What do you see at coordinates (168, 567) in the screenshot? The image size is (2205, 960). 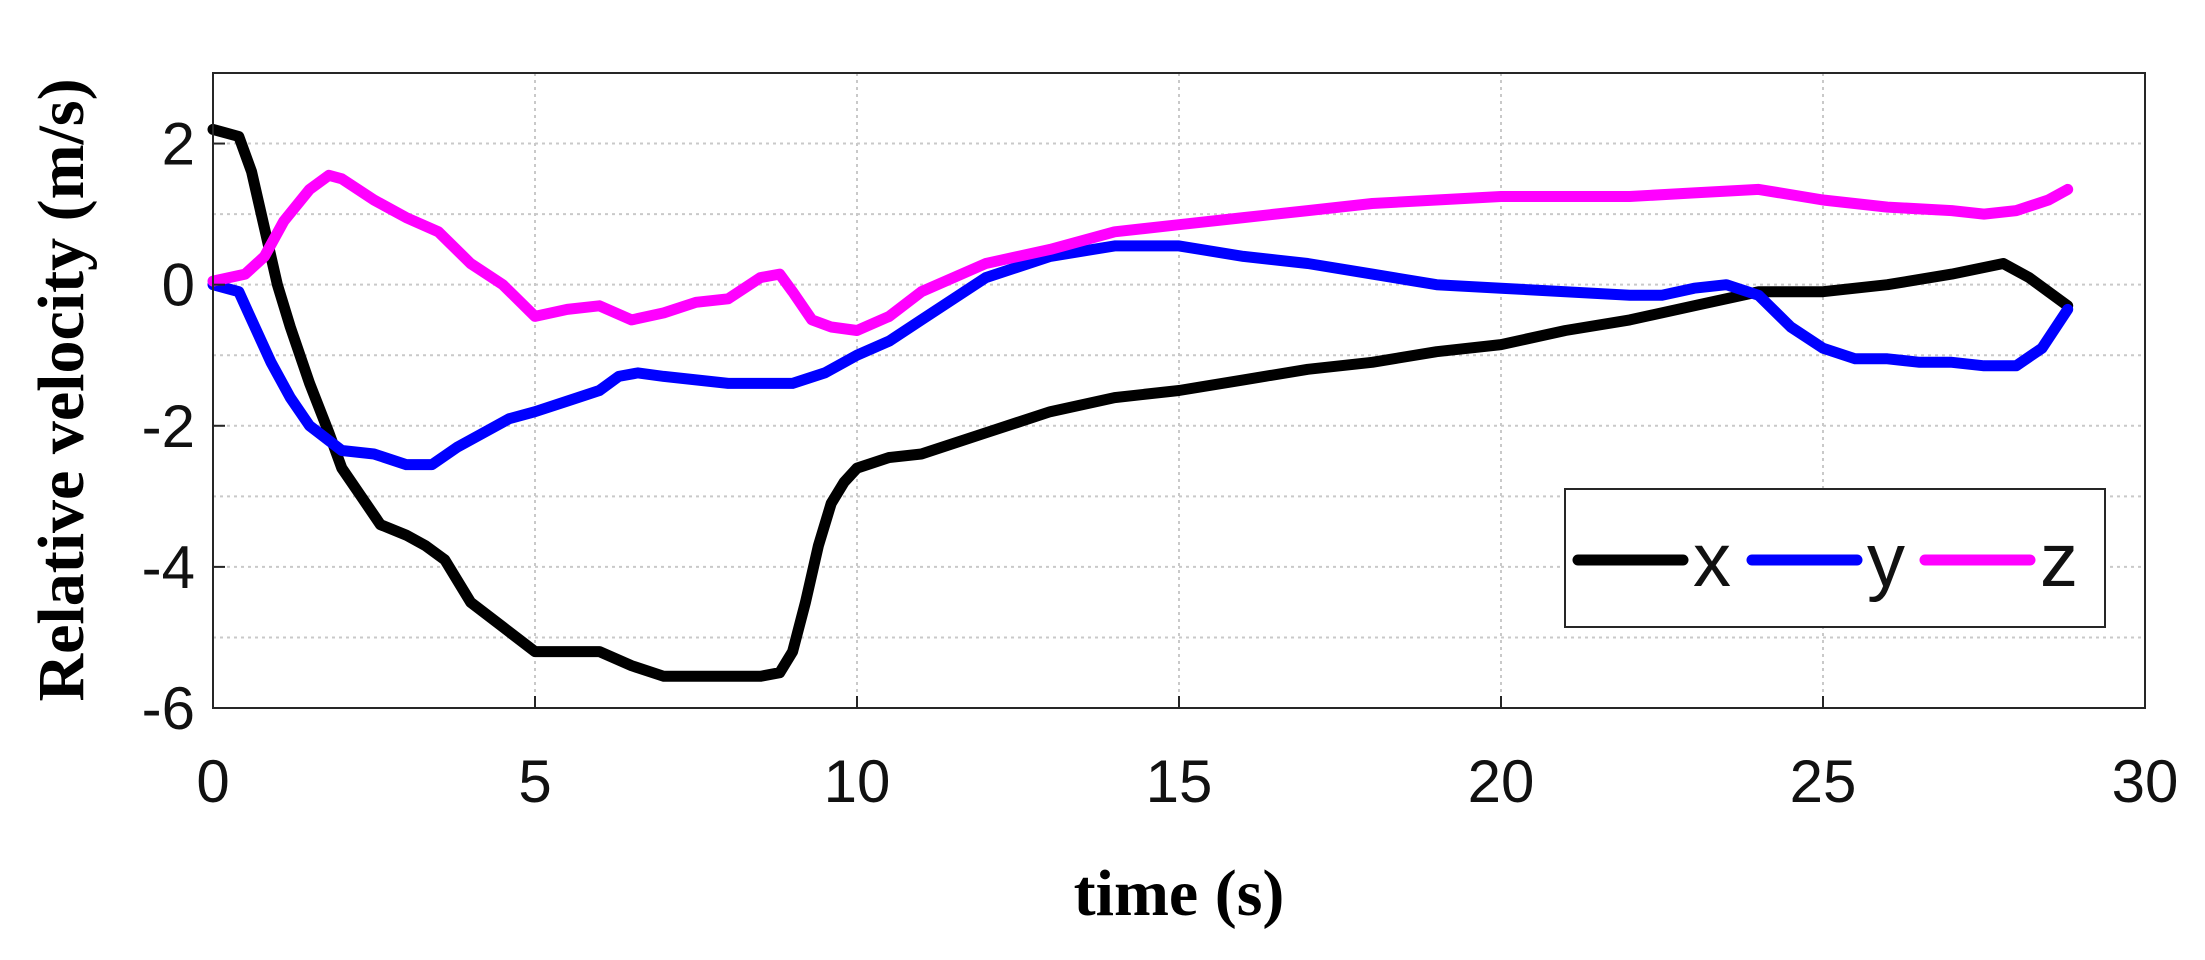 I see `y-tick-label: -4` at bounding box center [168, 567].